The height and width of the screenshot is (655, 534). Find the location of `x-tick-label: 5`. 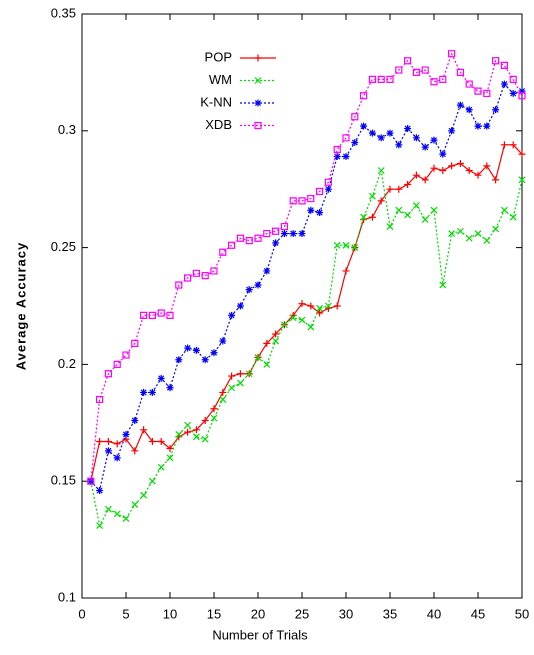

x-tick-label: 5 is located at coordinates (125, 613).